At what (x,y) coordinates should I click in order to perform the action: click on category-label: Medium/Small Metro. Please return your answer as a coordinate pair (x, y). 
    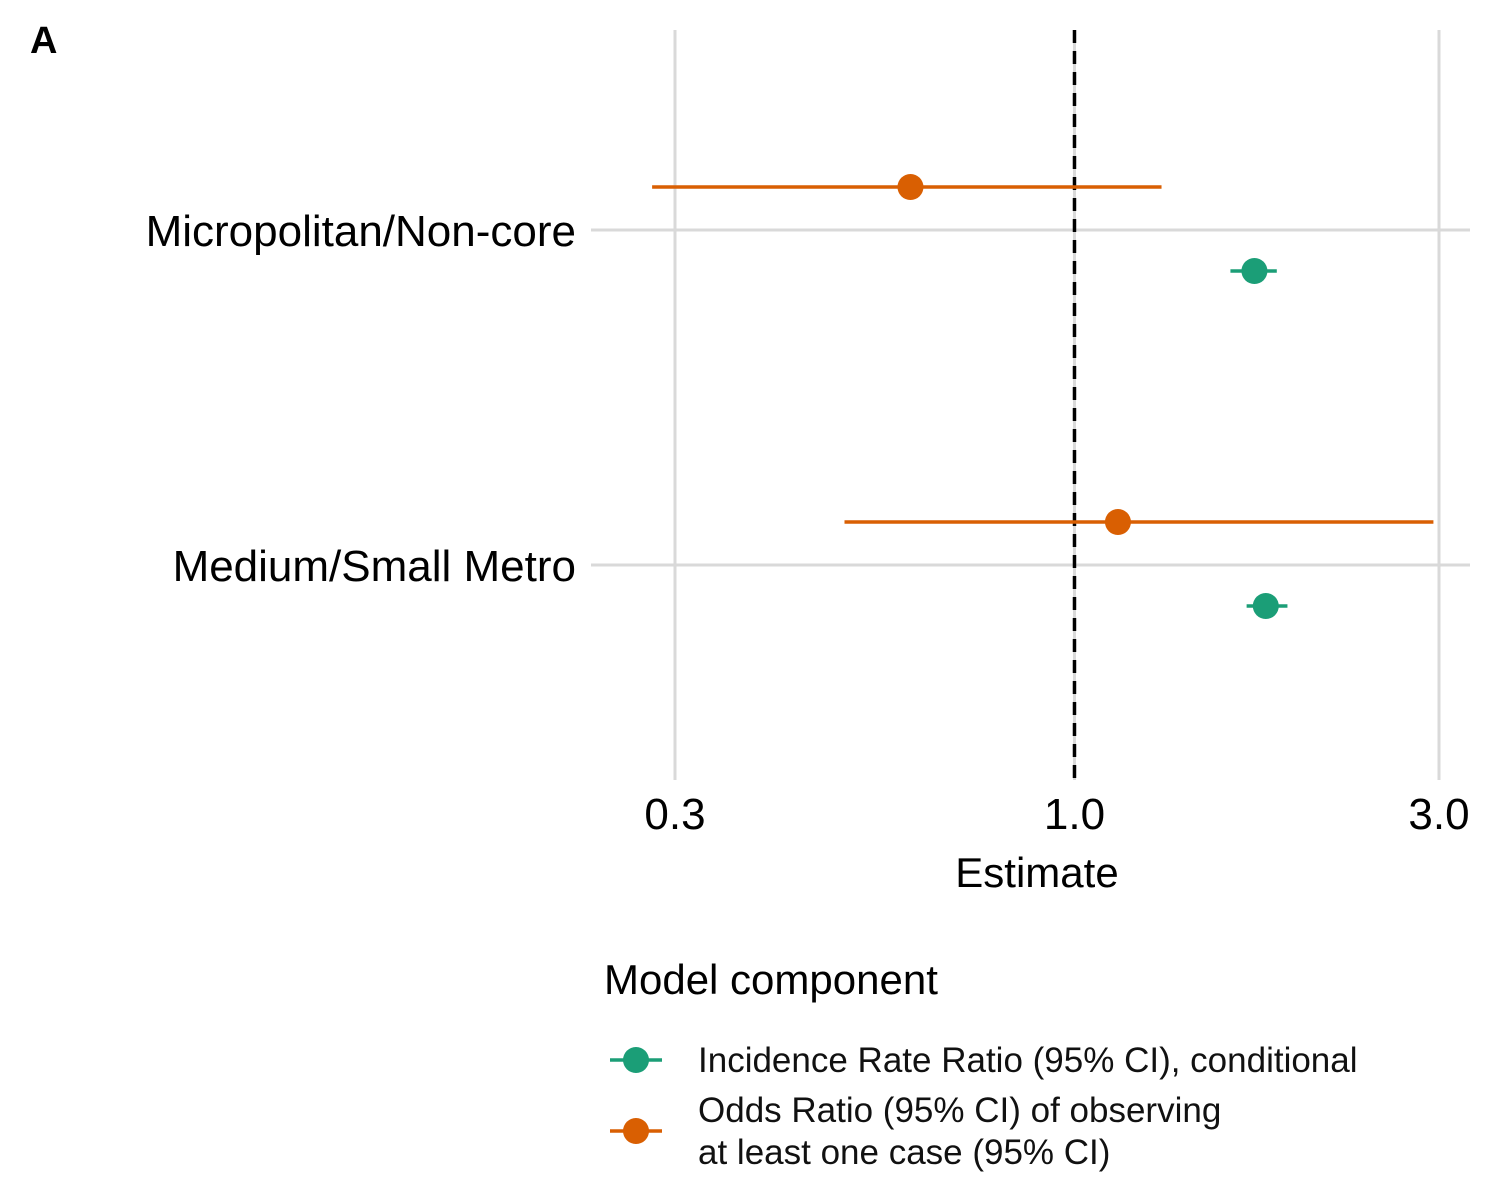
    Looking at the image, I should click on (374, 566).